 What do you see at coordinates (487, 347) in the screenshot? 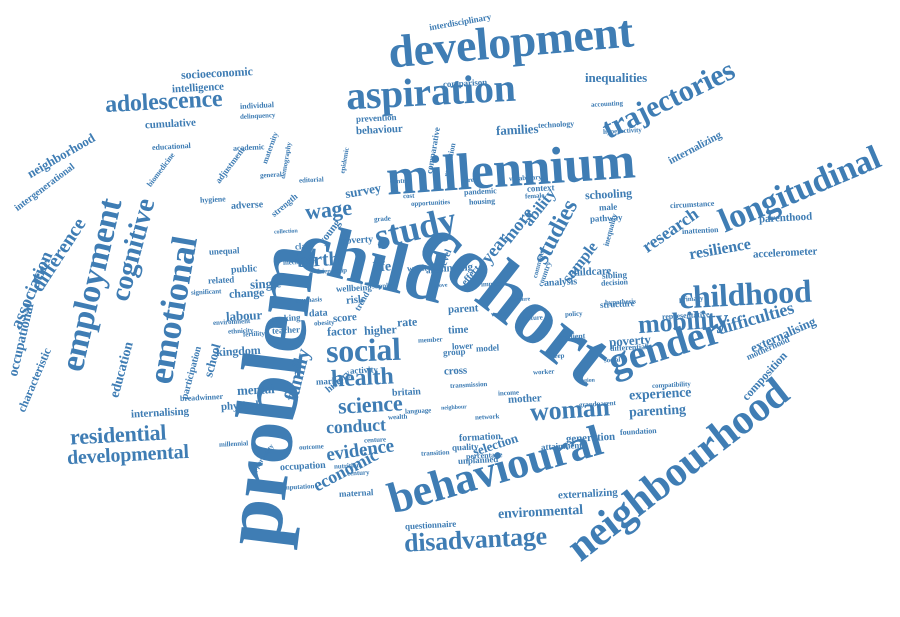
I see `word-model: model` at bounding box center [487, 347].